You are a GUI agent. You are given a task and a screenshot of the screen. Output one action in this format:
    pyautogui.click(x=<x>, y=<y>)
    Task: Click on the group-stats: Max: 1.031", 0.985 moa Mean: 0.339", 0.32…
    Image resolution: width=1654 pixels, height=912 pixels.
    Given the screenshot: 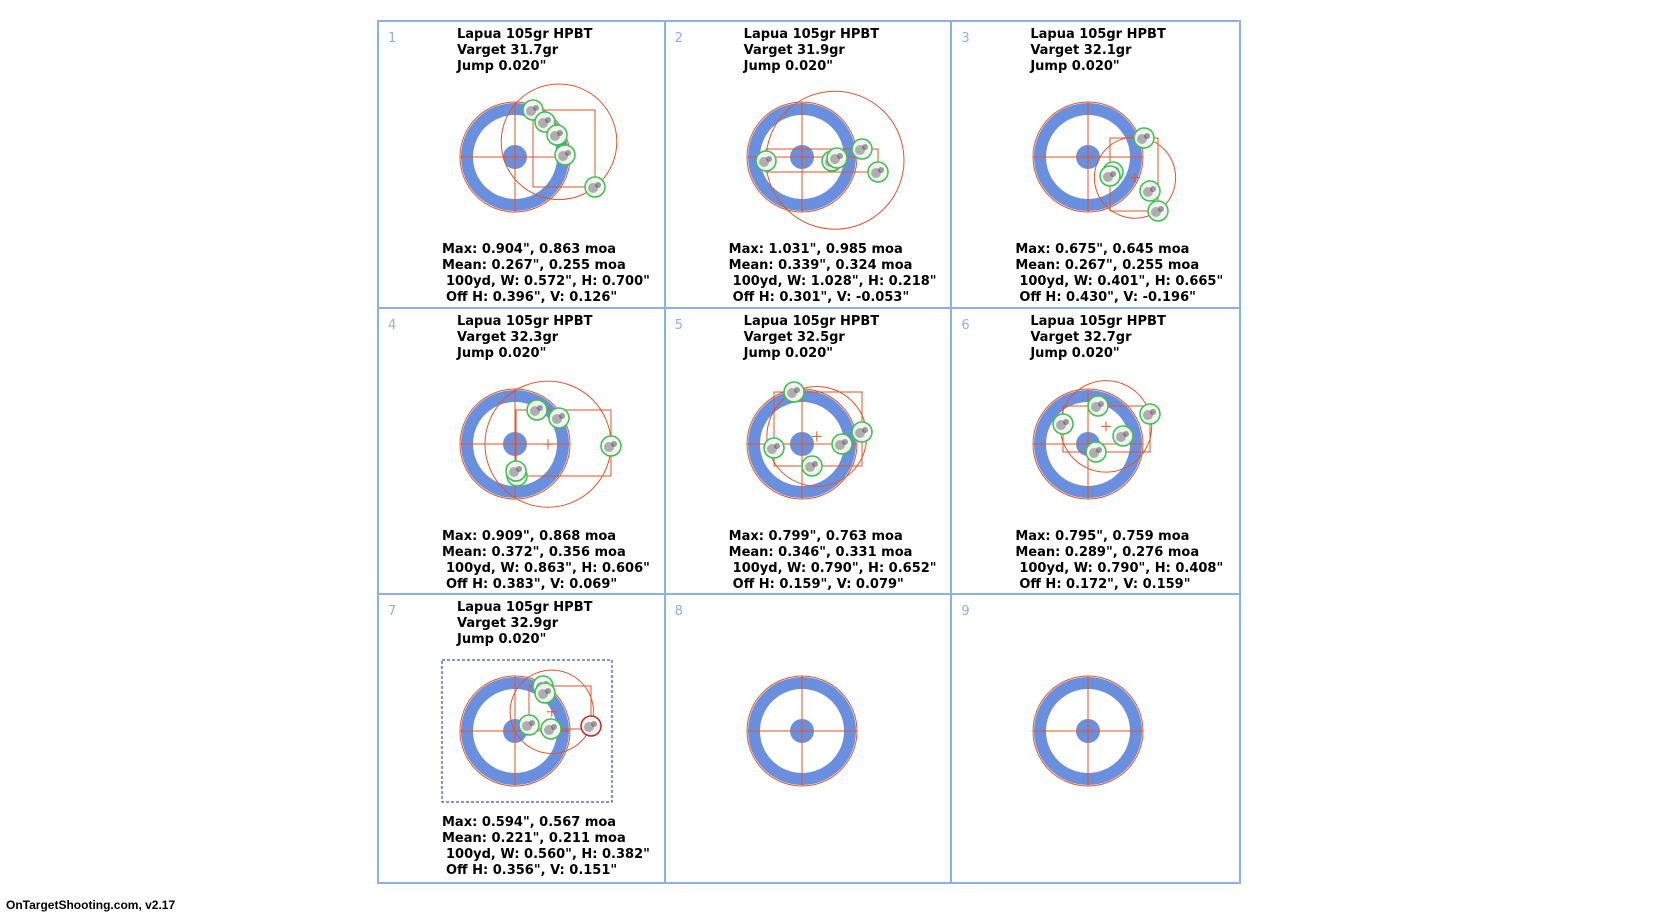 What is the action you would take?
    pyautogui.click(x=833, y=274)
    